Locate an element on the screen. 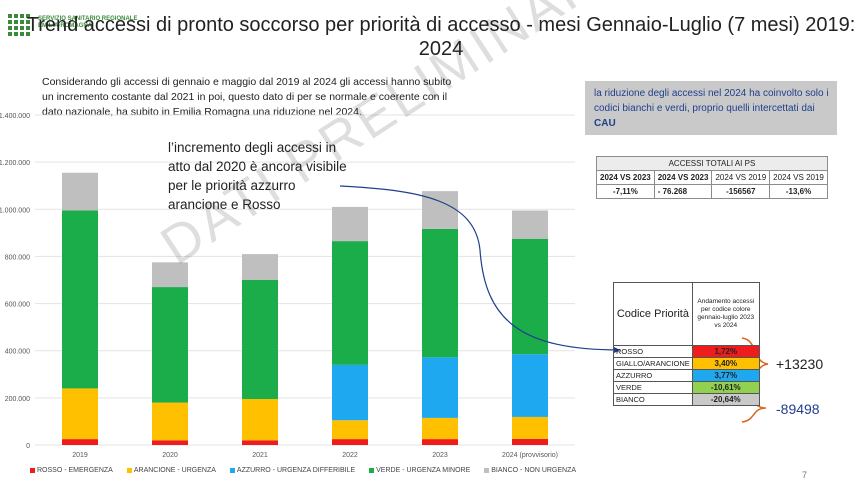 This screenshot has width=862, height=494. page-number: 7 is located at coordinates (805, 475).